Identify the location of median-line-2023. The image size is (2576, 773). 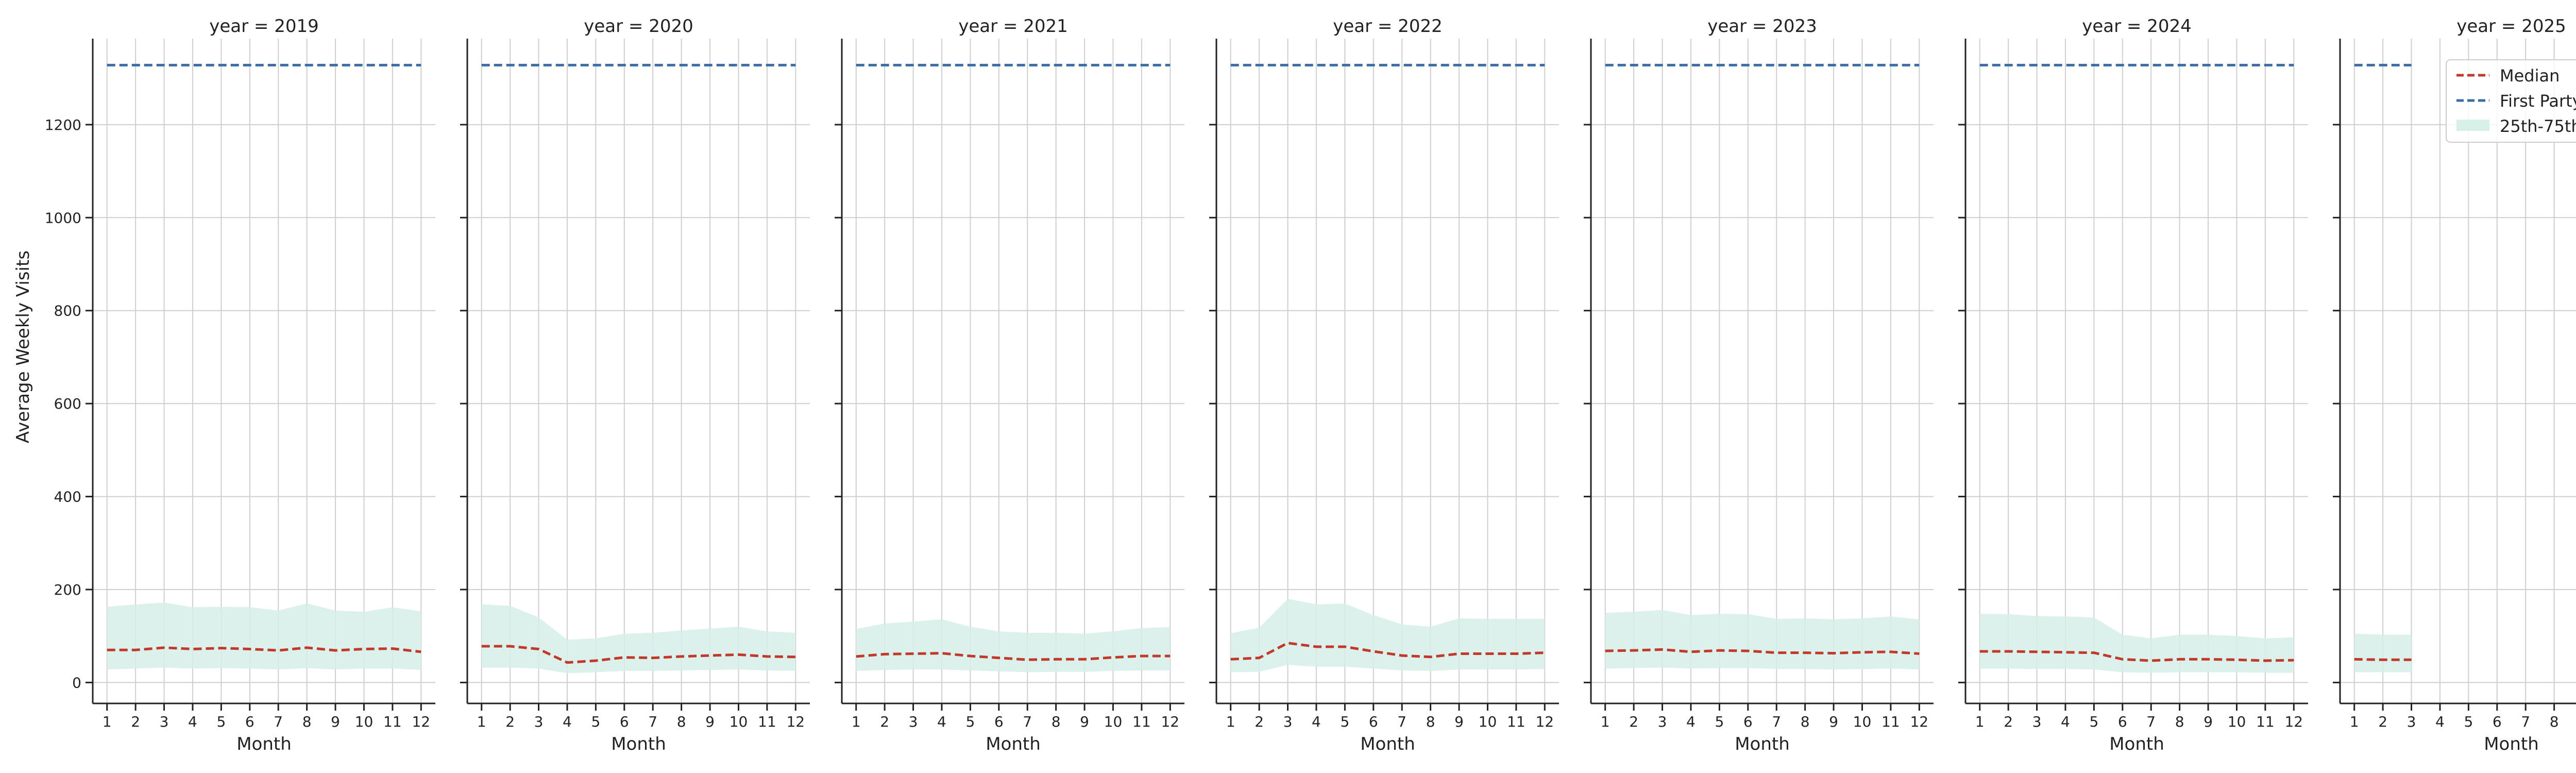
(1762, 651).